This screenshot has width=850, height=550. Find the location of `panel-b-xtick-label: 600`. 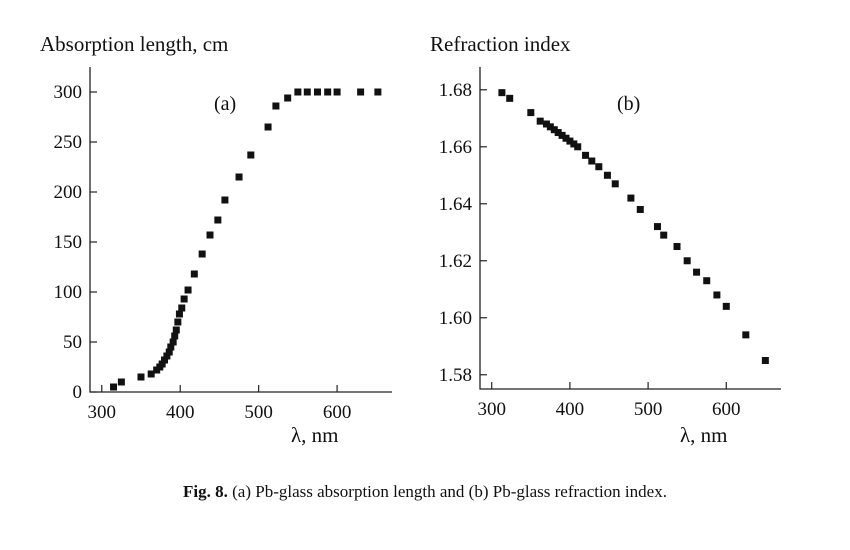

panel-b-xtick-label: 600 is located at coordinates (726, 409).